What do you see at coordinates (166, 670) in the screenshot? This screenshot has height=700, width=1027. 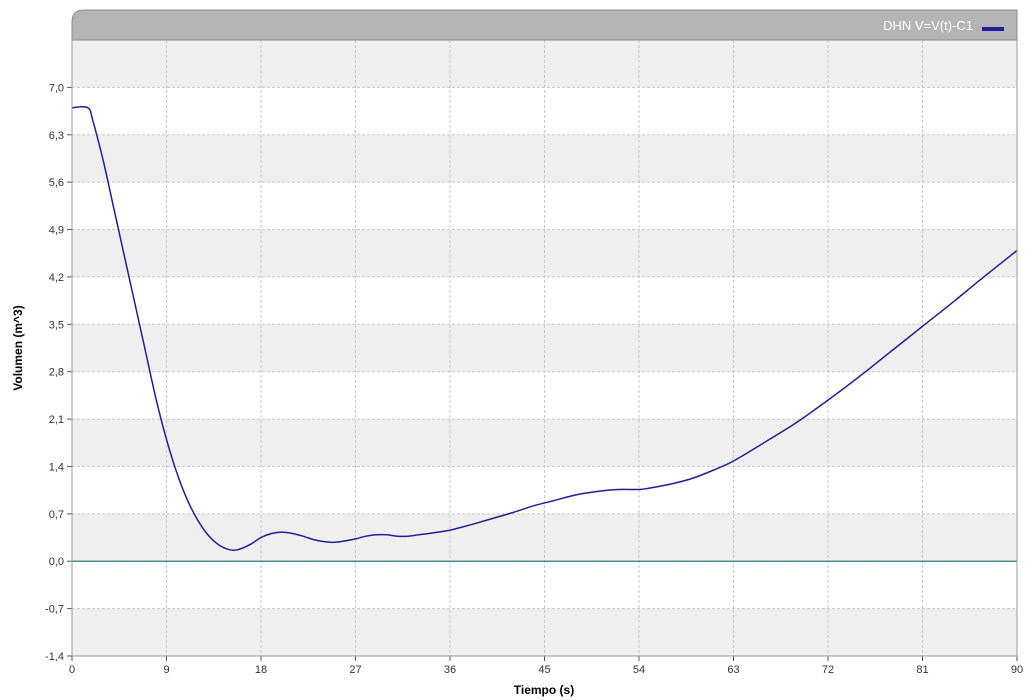 I see `x-tick-label: 9` at bounding box center [166, 670].